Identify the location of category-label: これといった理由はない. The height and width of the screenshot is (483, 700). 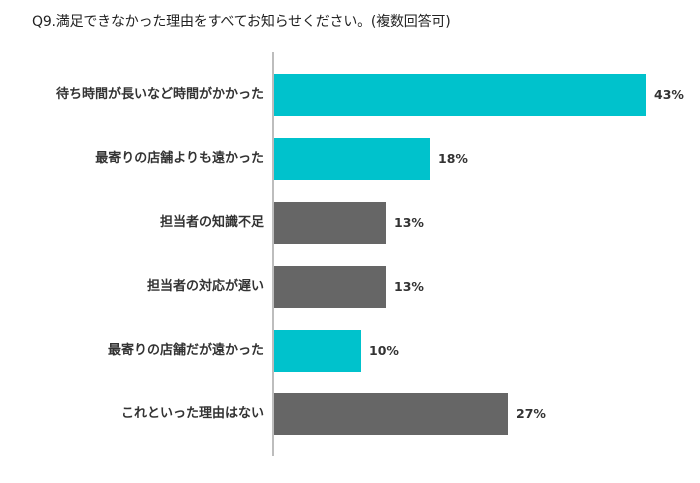
(192, 413).